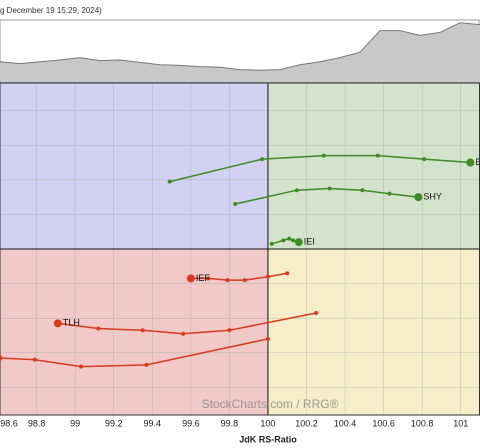 The image size is (480, 448). I want to click on x-tick-label: 99.8, so click(230, 423).